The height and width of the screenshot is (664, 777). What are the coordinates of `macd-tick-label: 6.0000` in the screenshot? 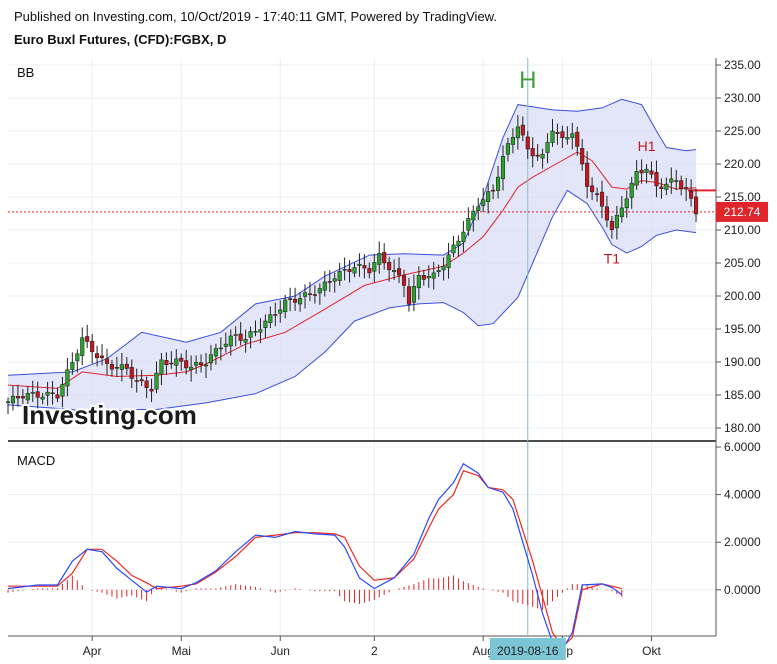 It's located at (742, 447).